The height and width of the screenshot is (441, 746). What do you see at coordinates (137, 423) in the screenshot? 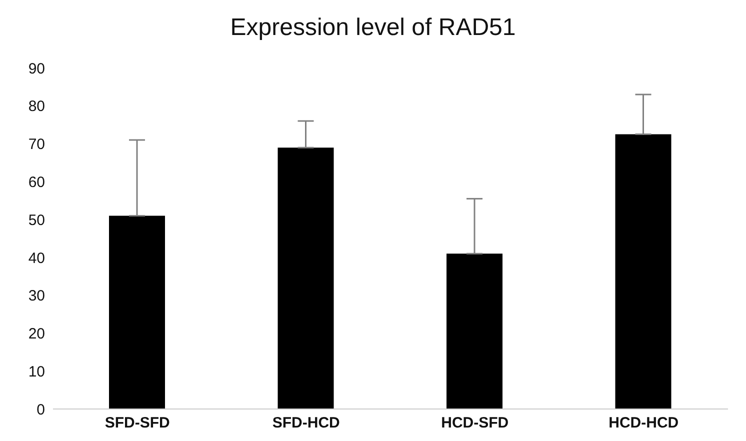
I see `x-tick-label: SFD-SFD` at bounding box center [137, 423].